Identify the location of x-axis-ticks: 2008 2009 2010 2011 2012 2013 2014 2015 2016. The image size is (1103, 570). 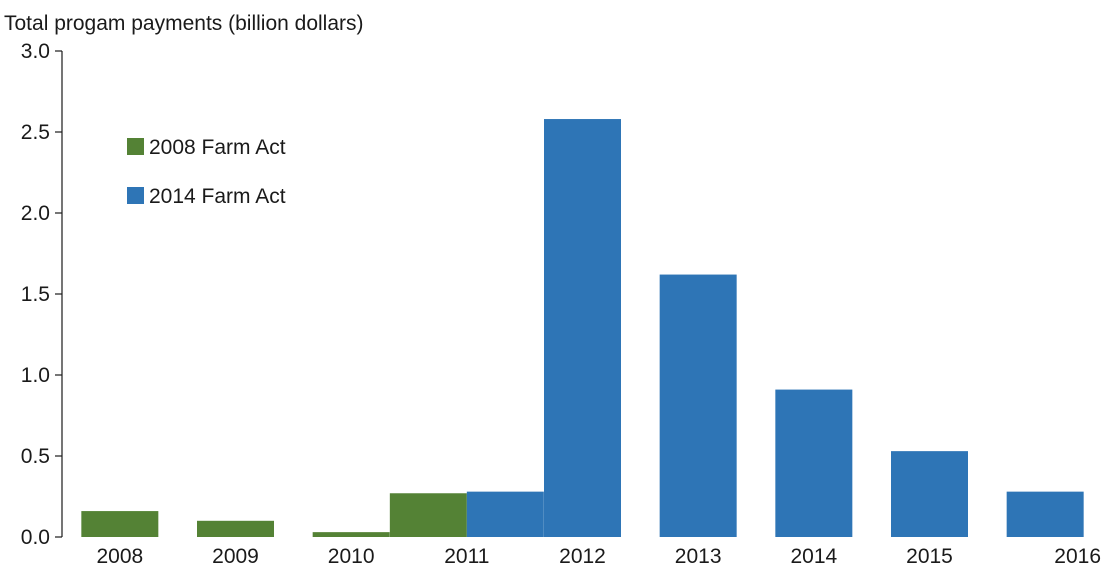
(598, 556).